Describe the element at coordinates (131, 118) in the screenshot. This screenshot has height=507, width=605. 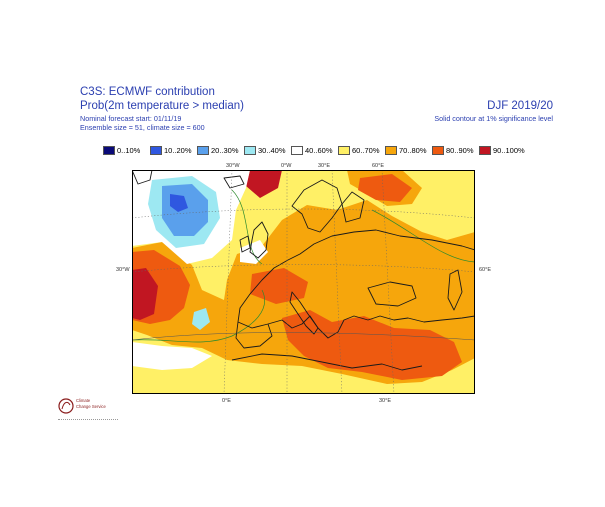
I see `forecast-start-text: Nominal forecast start: 01/11/19` at that location.